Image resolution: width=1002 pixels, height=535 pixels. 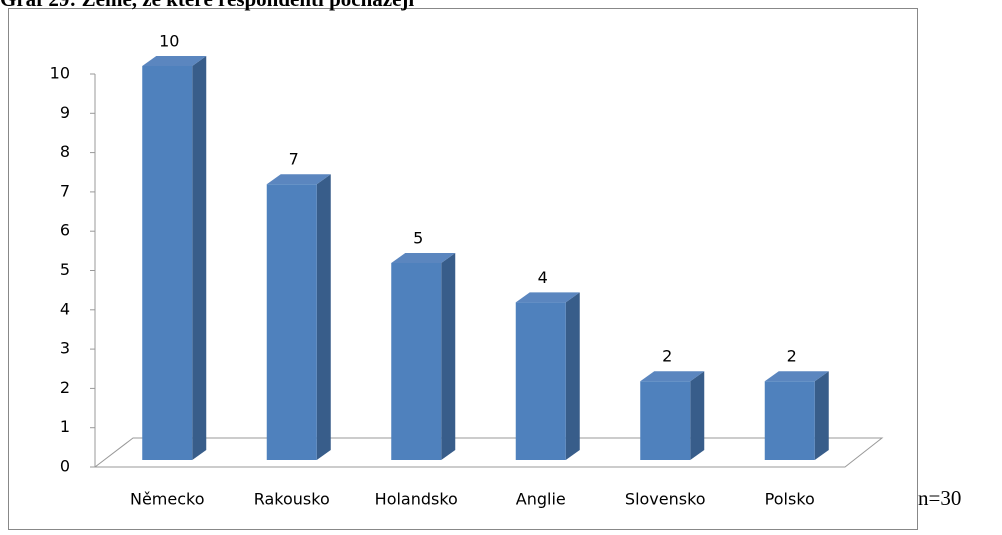 I want to click on x-tick-label: Rakousko, so click(x=292, y=499).